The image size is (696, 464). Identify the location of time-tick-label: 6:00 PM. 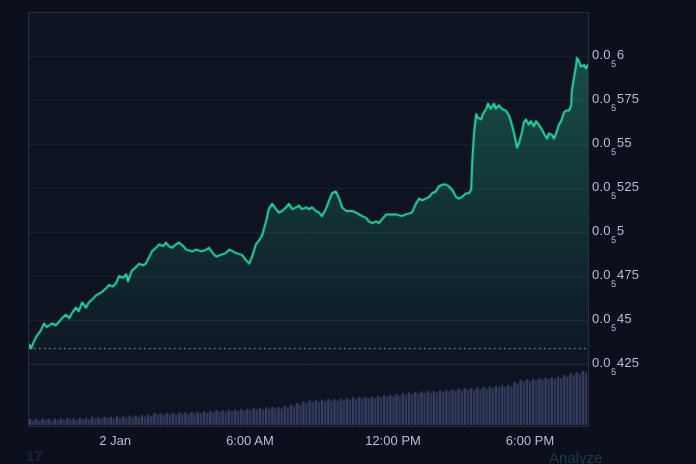
(530, 440).